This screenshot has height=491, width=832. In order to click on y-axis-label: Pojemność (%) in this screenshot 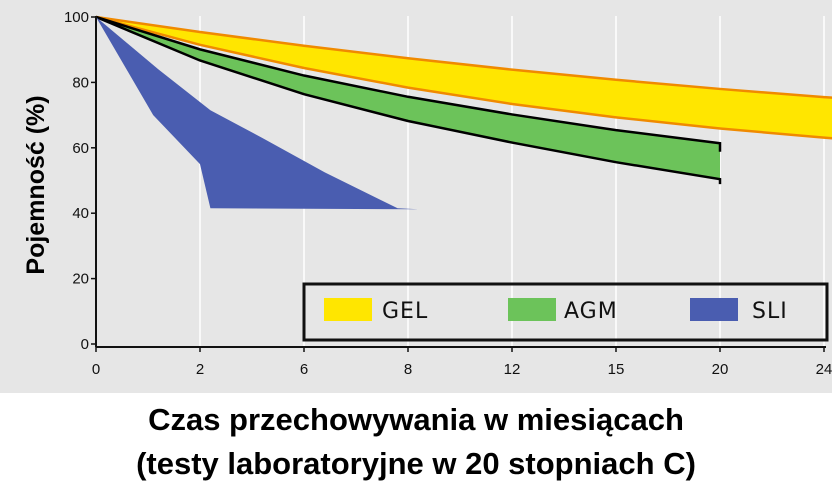, I will do `click(36, 184)`.